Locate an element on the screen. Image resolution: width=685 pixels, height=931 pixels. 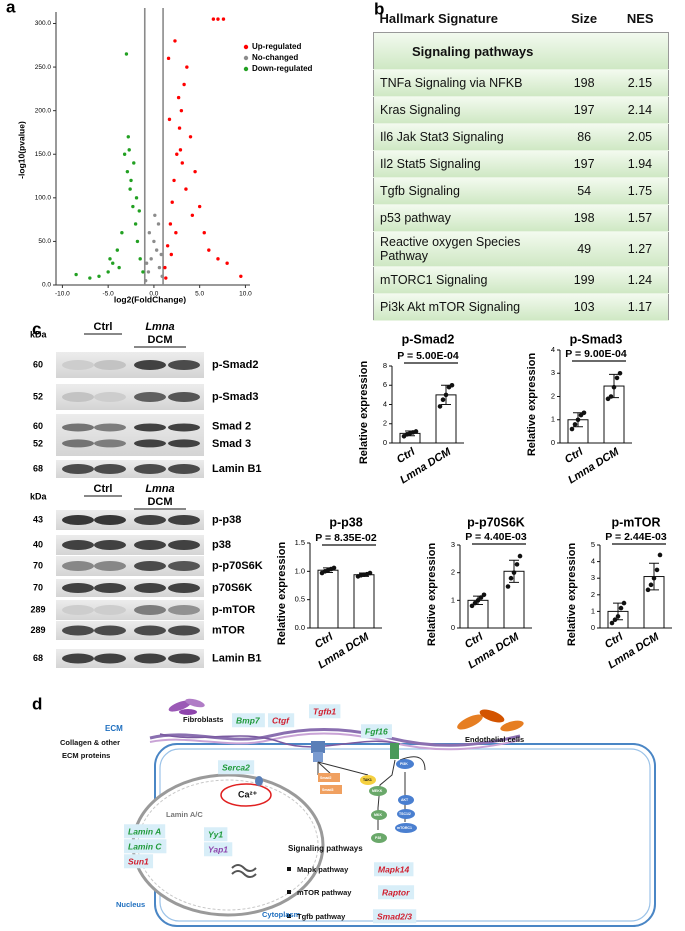
blot-label: Smad 2 is located at coordinates (231, 427).